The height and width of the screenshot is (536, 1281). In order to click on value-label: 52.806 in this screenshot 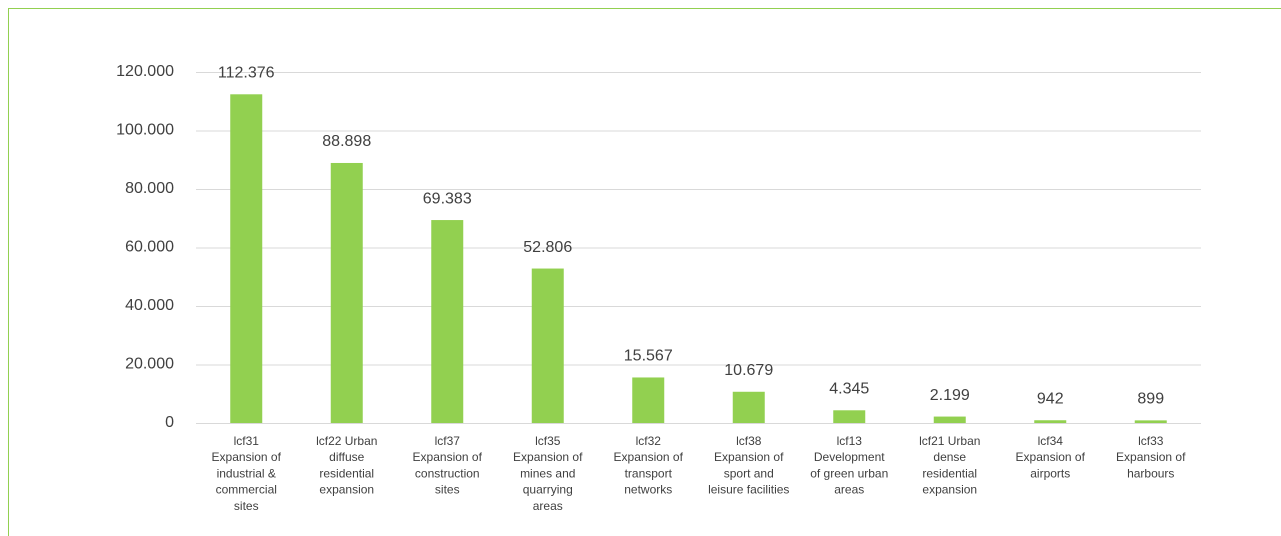, I will do `click(547, 247)`.